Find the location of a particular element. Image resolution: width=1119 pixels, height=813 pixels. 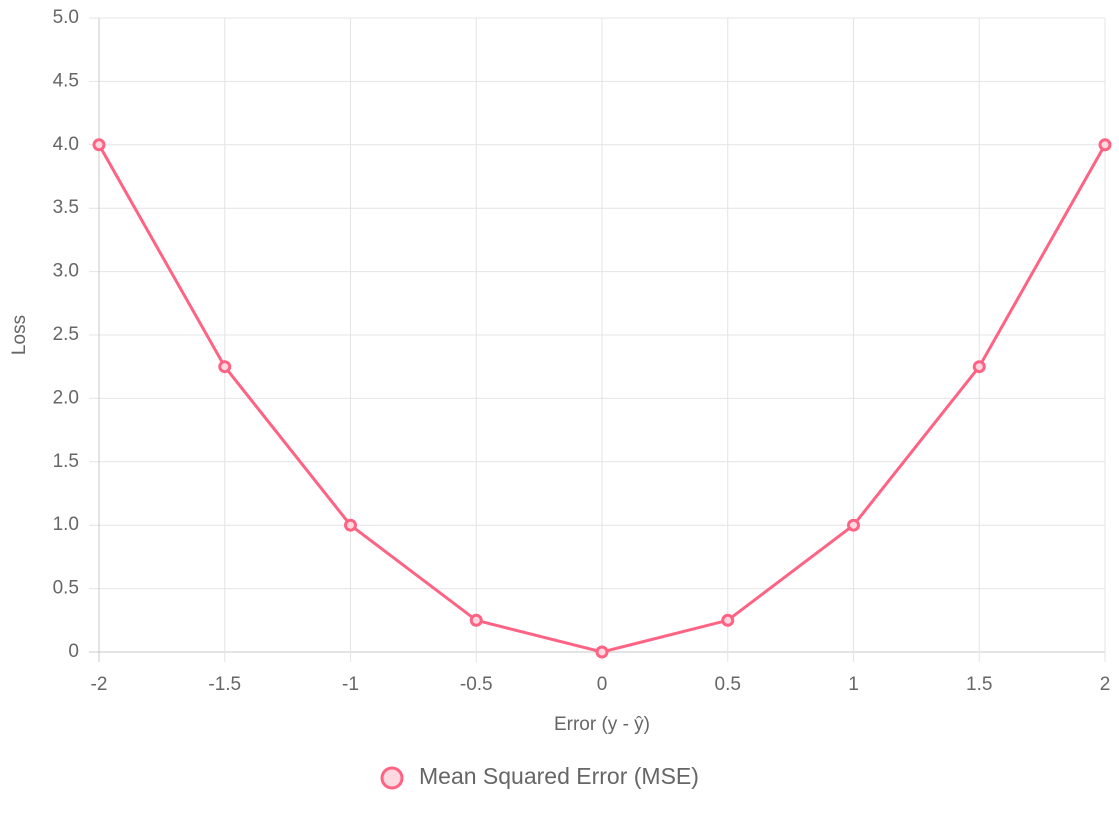

y-axis-label: Loss is located at coordinates (19, 335).